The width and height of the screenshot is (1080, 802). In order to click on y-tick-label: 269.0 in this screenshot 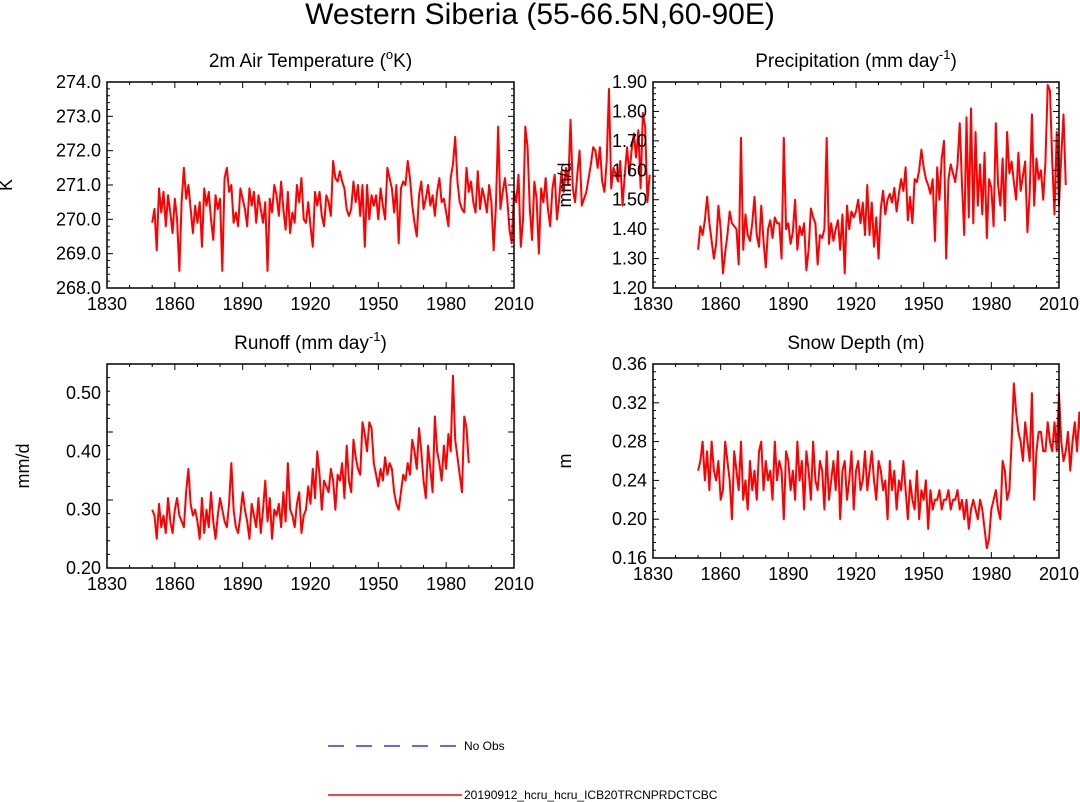, I will do `click(78, 254)`.